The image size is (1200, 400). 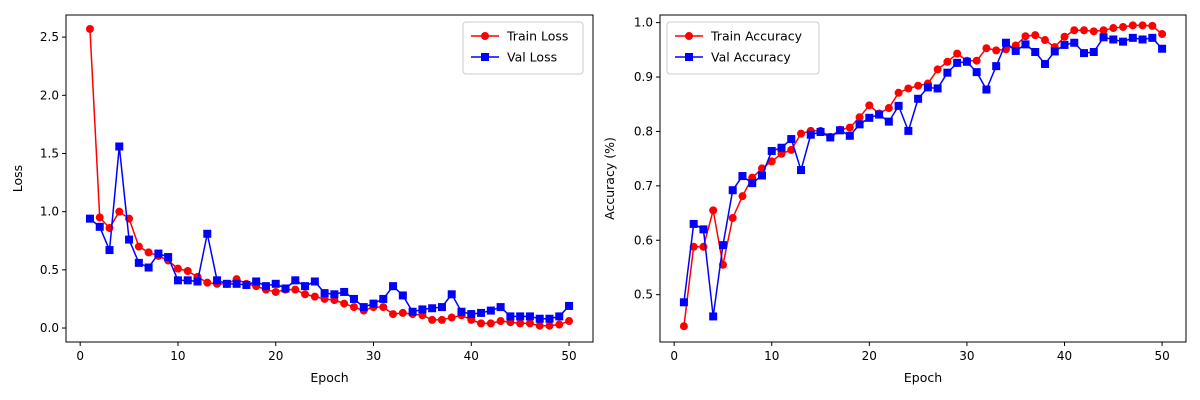 I want to click on y-tick-label: 0.8, so click(x=643, y=131).